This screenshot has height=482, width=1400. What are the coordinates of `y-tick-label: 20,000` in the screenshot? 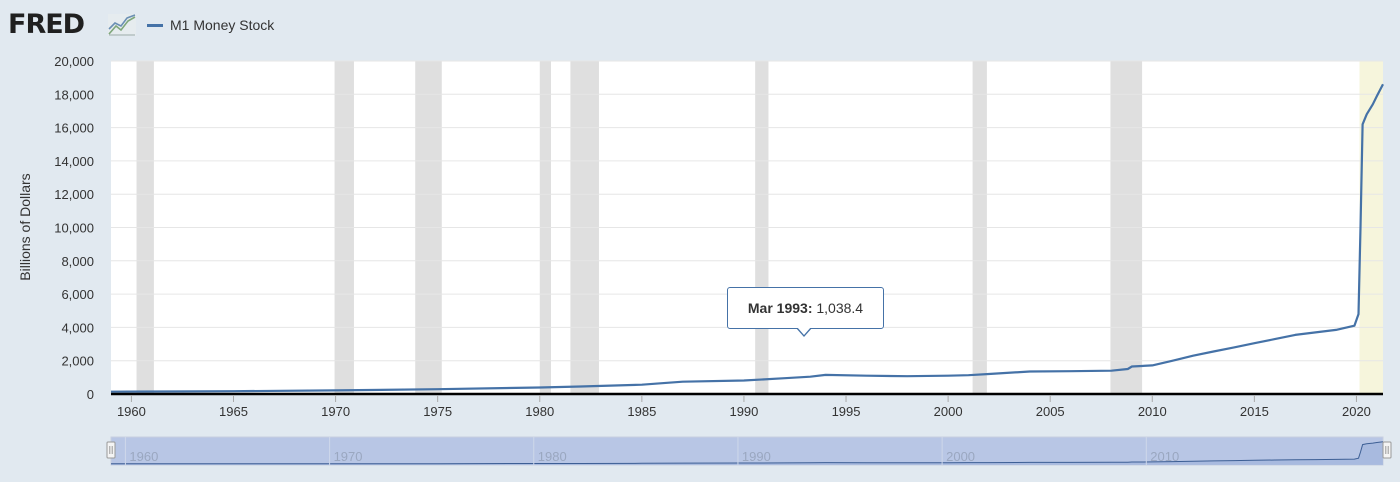 It's located at (74, 61).